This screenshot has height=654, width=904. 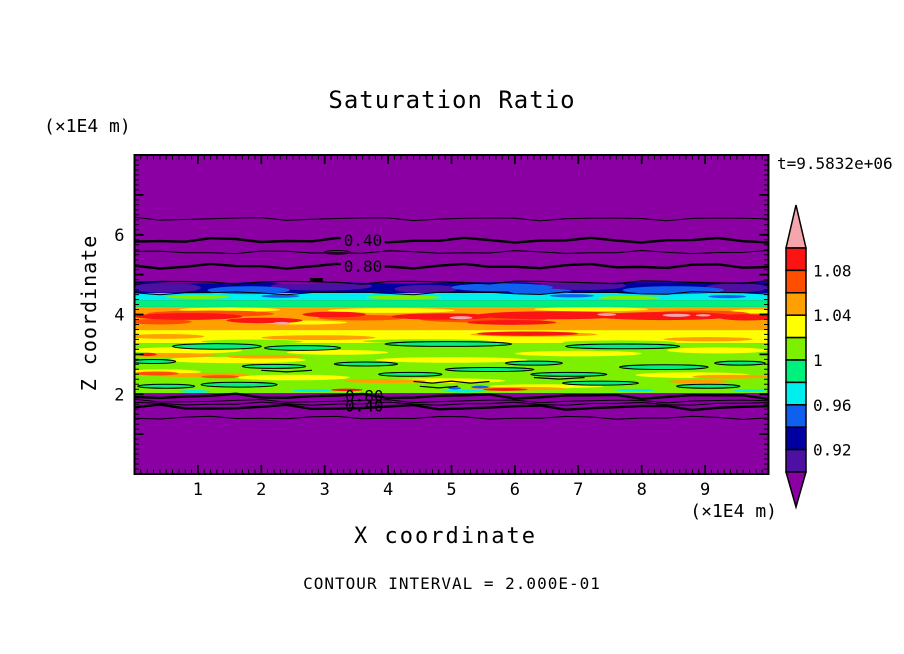 I want to click on colorbar: 1.08 1.04 1 0.96 0.92, so click(x=818, y=357).